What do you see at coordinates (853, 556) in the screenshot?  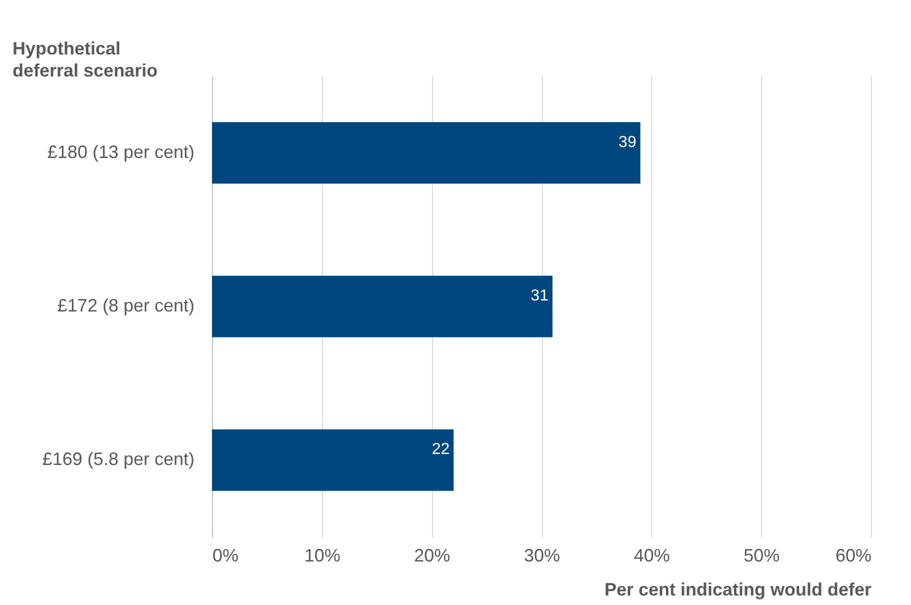 I see `x-tick-label: 60%` at bounding box center [853, 556].